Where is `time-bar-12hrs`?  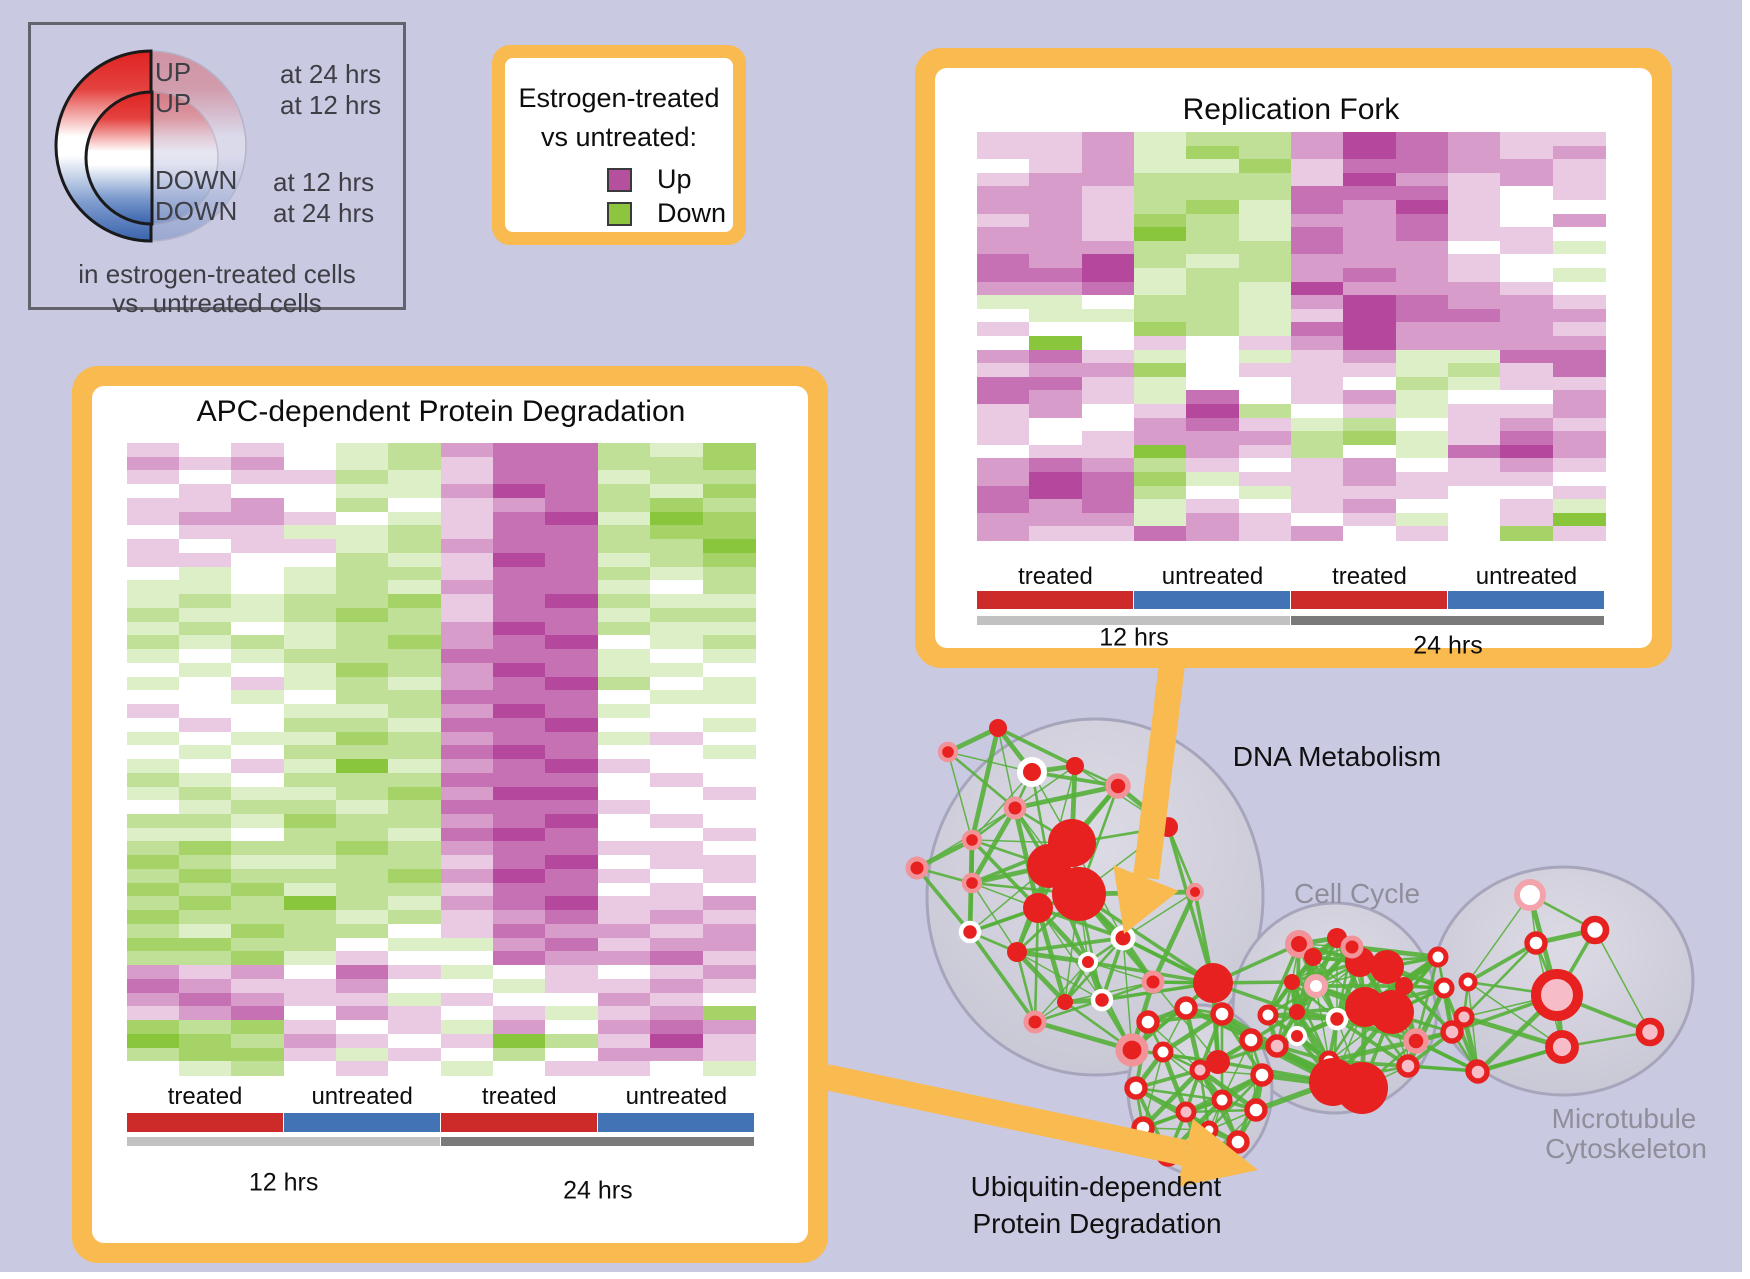
time-bar-12hrs is located at coordinates (283, 1141).